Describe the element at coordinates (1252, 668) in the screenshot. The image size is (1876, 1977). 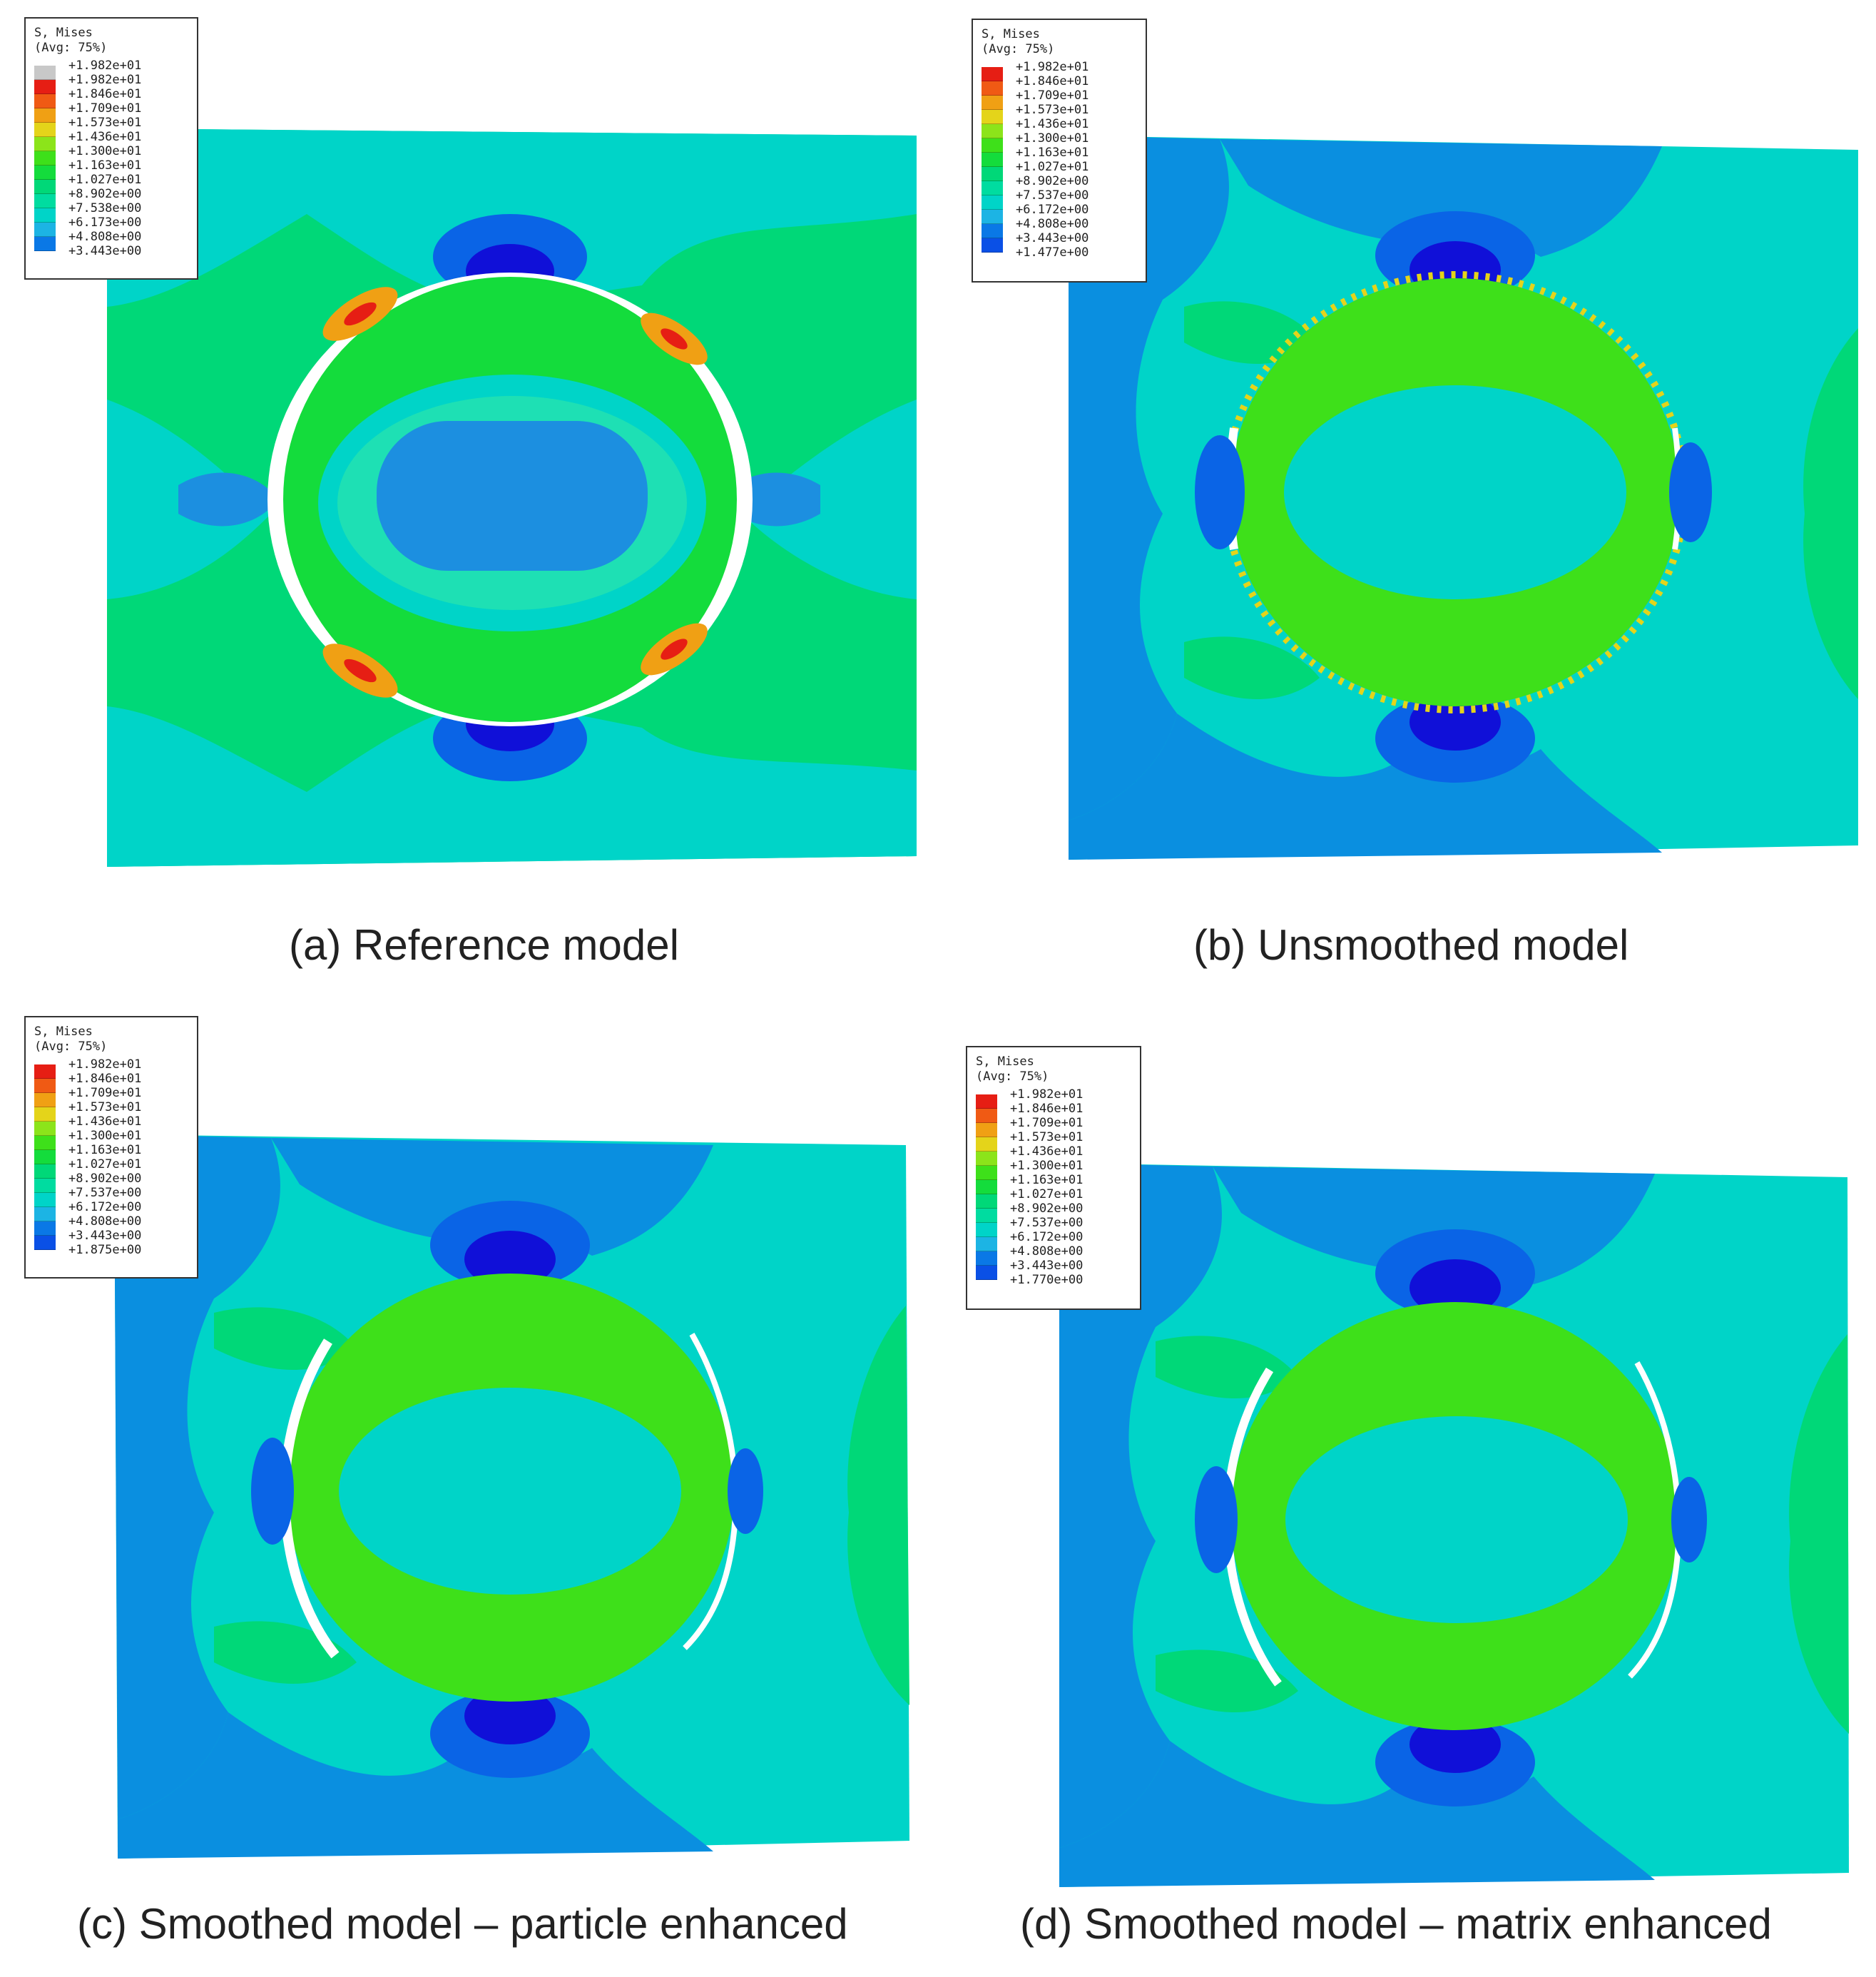
I see `green-left-lobe-low` at that location.